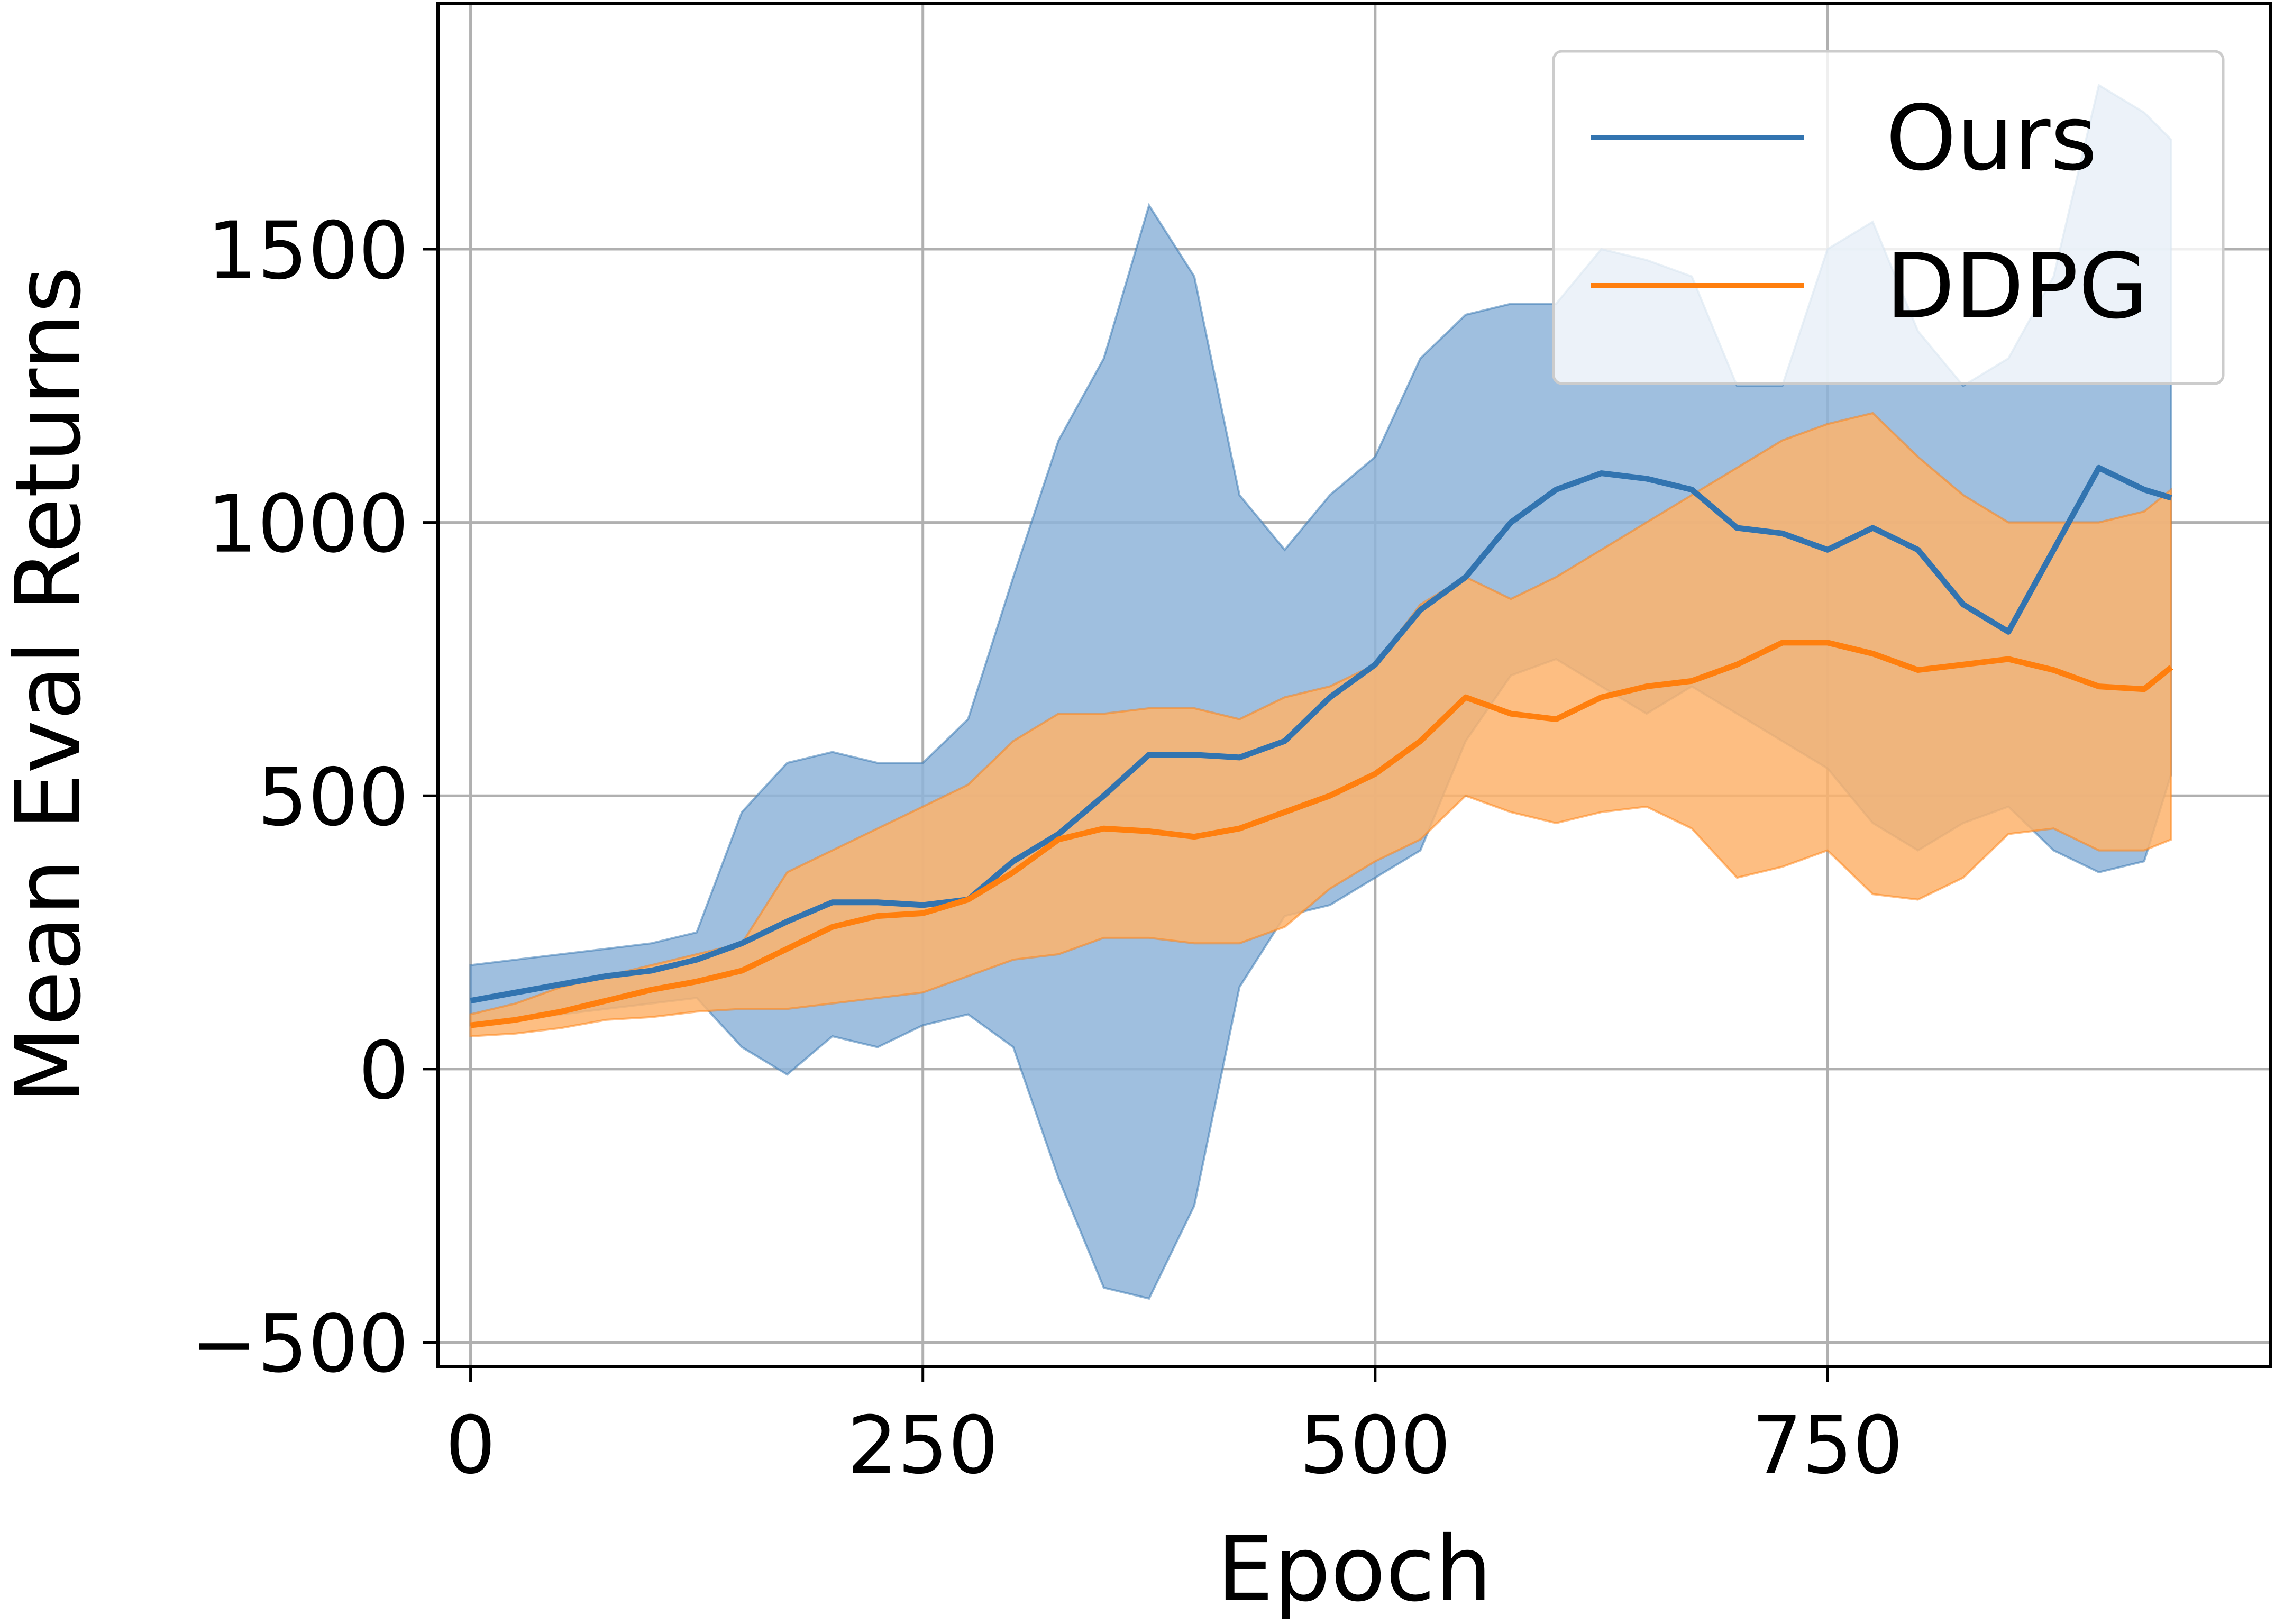  I want to click on legend: Ours DDPG, so click(1888, 218).